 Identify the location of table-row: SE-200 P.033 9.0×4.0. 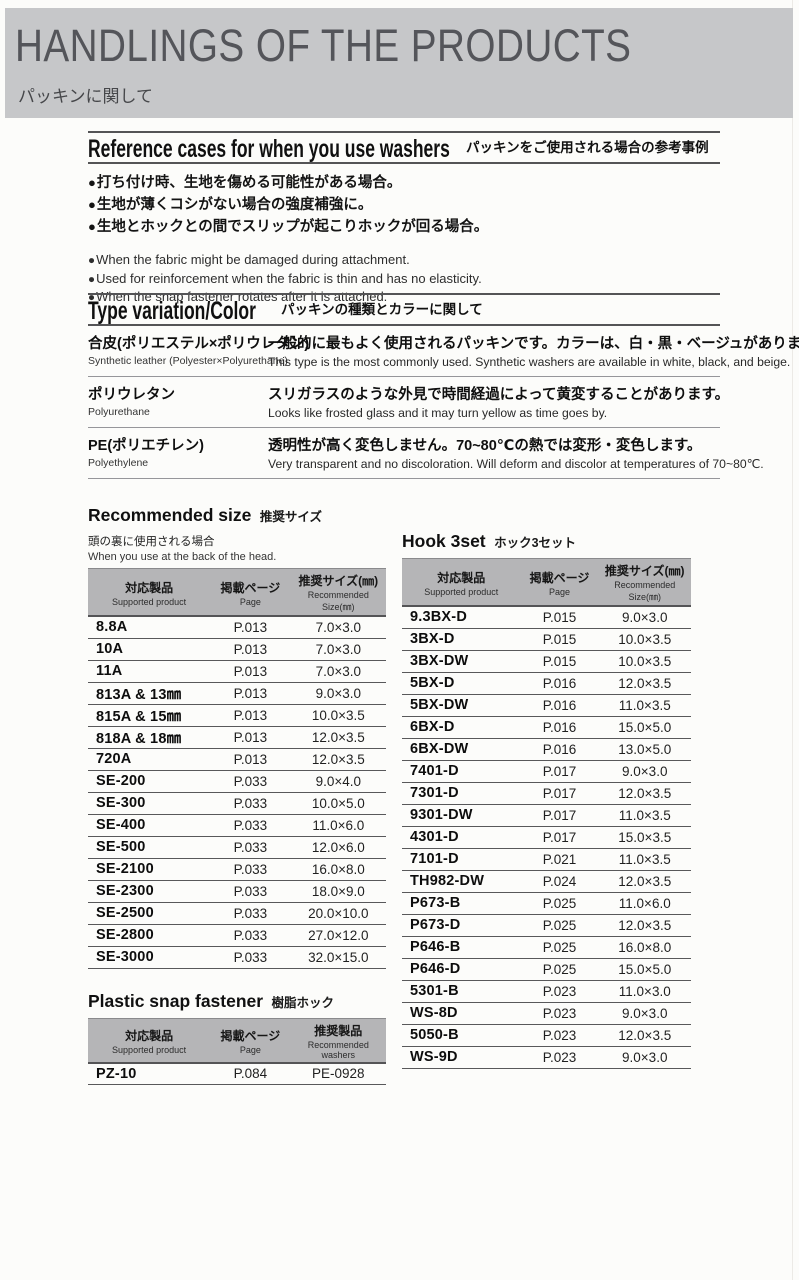
(237, 781).